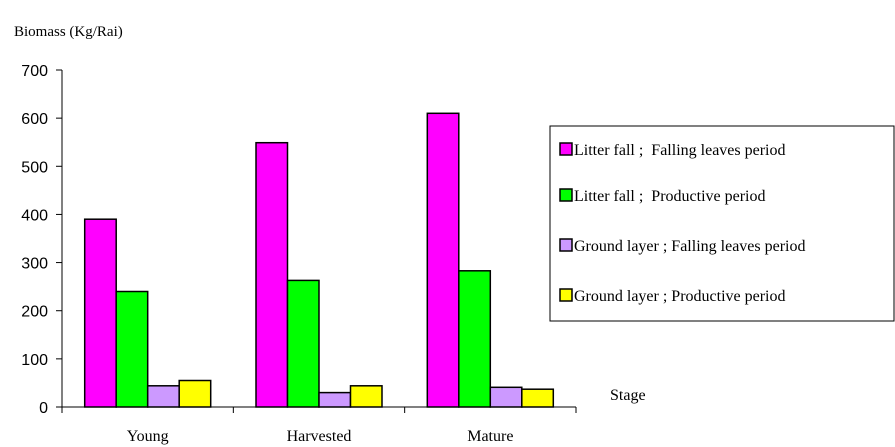 This screenshot has width=895, height=447. What do you see at coordinates (34, 312) in the screenshot?
I see `y-tick-label: 200` at bounding box center [34, 312].